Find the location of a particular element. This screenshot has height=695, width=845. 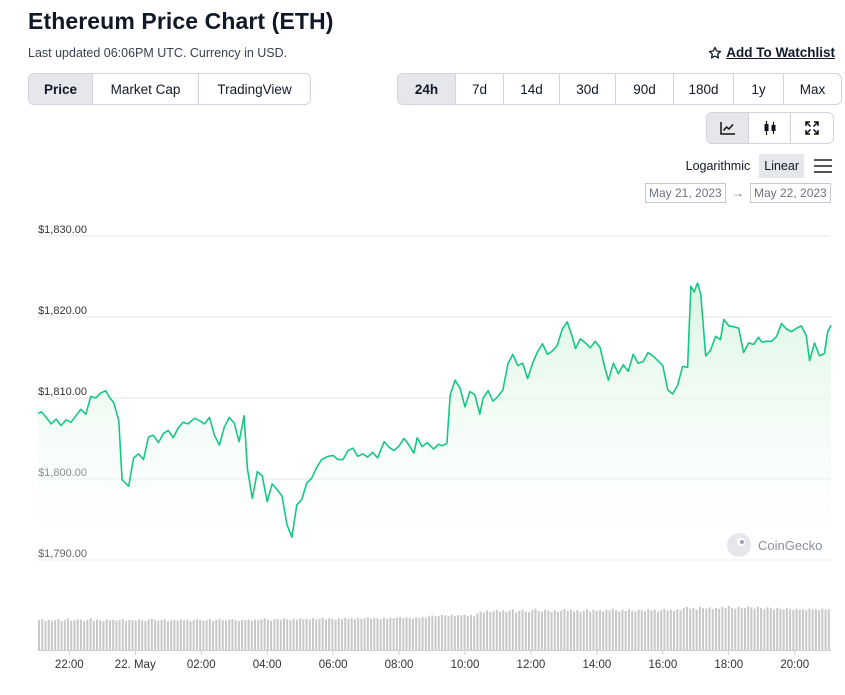

date-from-input is located at coordinates (685, 193).